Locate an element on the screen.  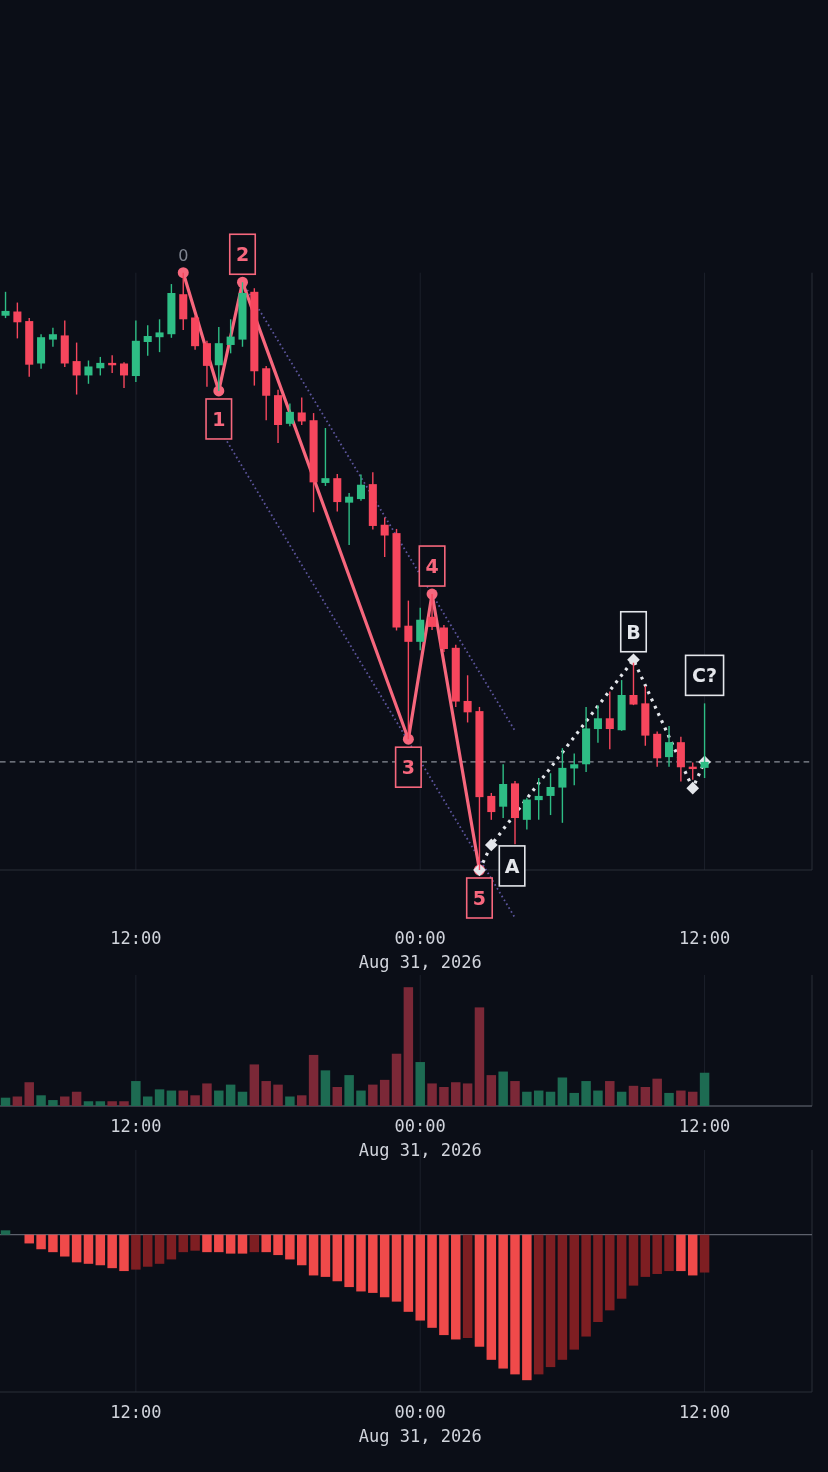
annotation: 4 is located at coordinates (432, 566).